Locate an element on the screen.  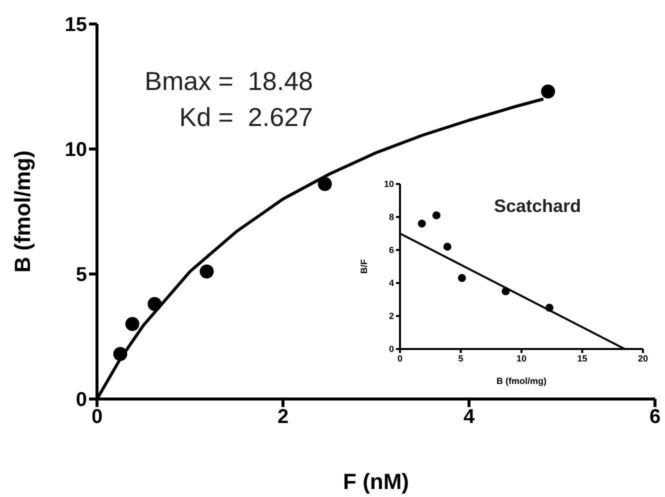
x-tick-label: 5 is located at coordinates (461, 358).